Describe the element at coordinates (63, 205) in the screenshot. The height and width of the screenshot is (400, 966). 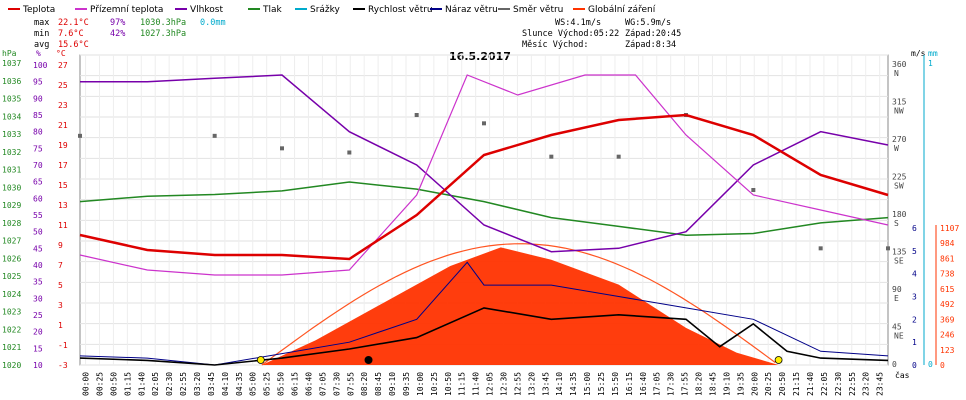
I see `temp-tick: 13` at that location.